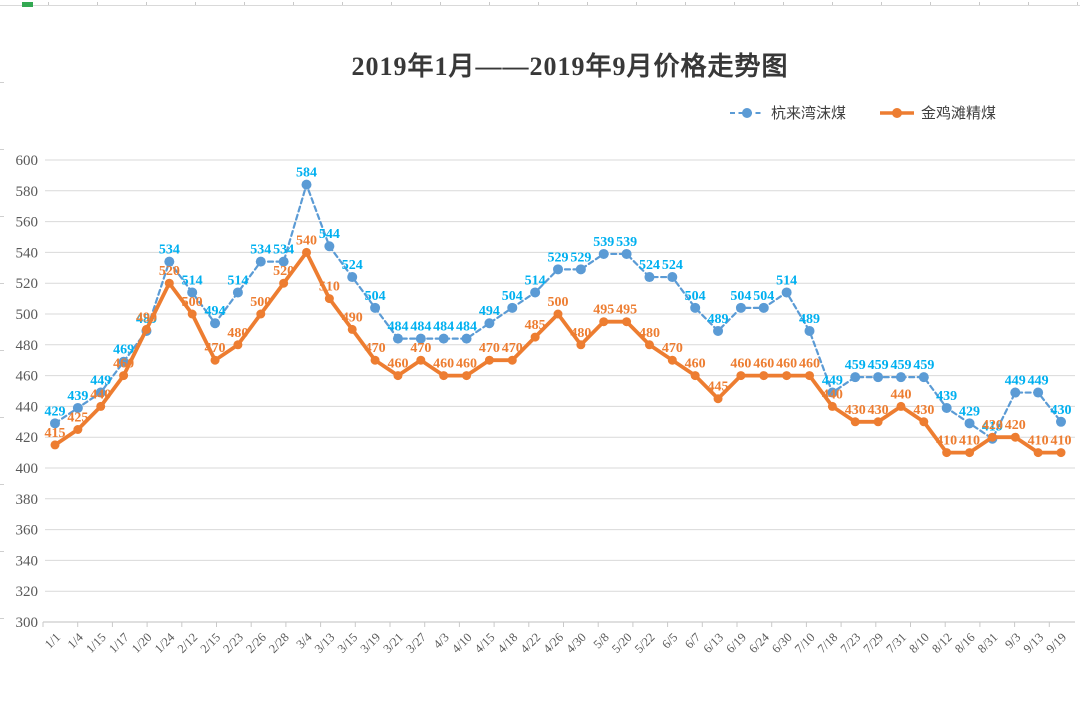  Describe the element at coordinates (937, 112) in the screenshot. I see `legend-item-jinjitan: 金鸡滩精煤` at that location.